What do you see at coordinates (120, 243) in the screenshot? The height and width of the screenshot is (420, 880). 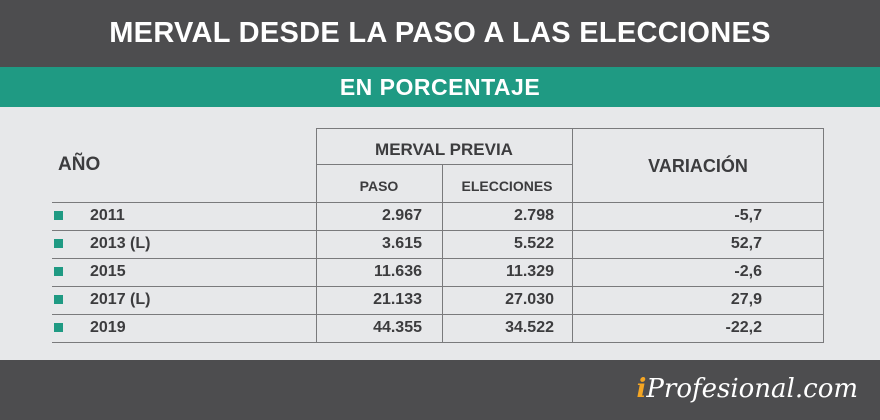 I see `cell-year: 2013 (L)` at bounding box center [120, 243].